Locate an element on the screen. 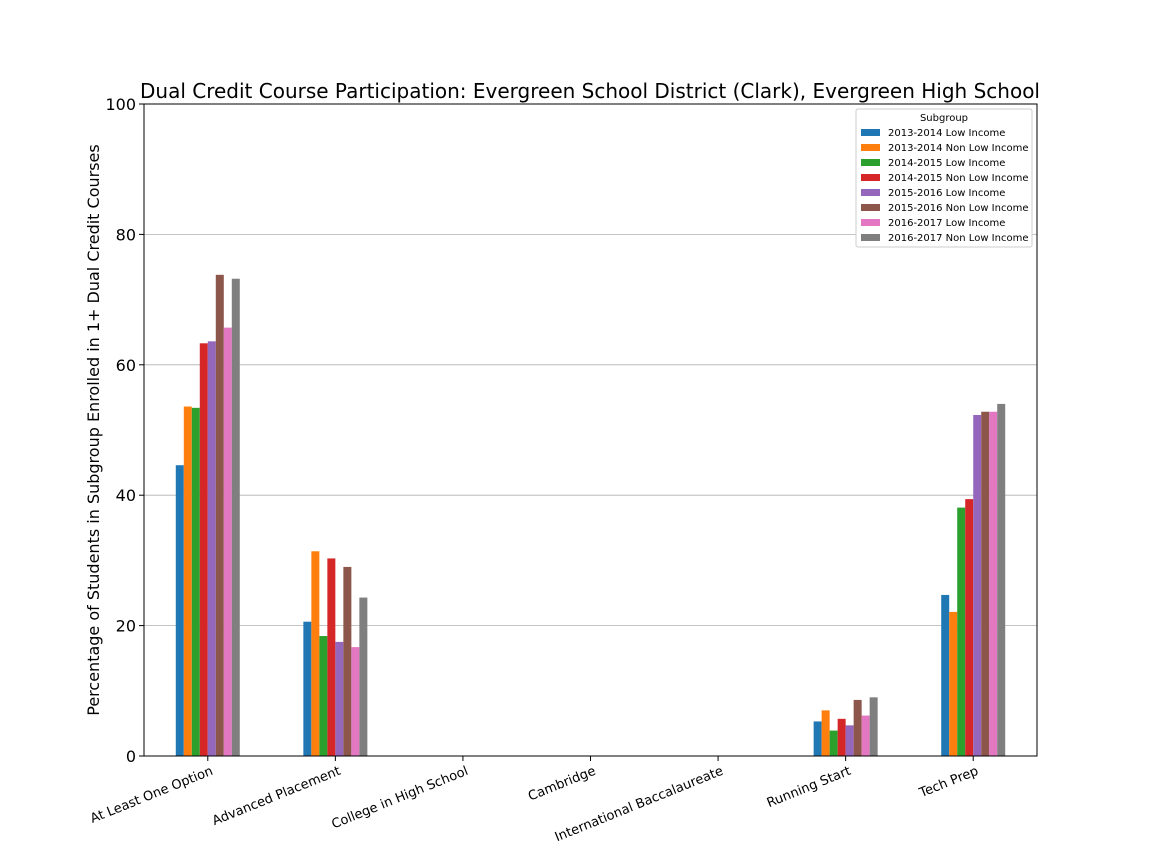 The width and height of the screenshot is (1152, 864). y-tick-label: 40 is located at coordinates (126, 495).